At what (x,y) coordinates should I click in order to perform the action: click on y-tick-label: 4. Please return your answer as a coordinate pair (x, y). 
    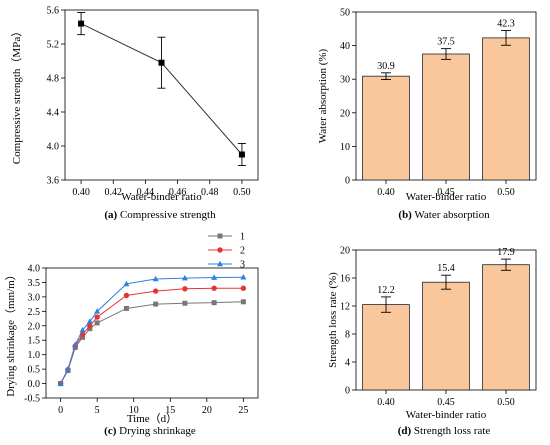
    Looking at the image, I should click on (347, 363).